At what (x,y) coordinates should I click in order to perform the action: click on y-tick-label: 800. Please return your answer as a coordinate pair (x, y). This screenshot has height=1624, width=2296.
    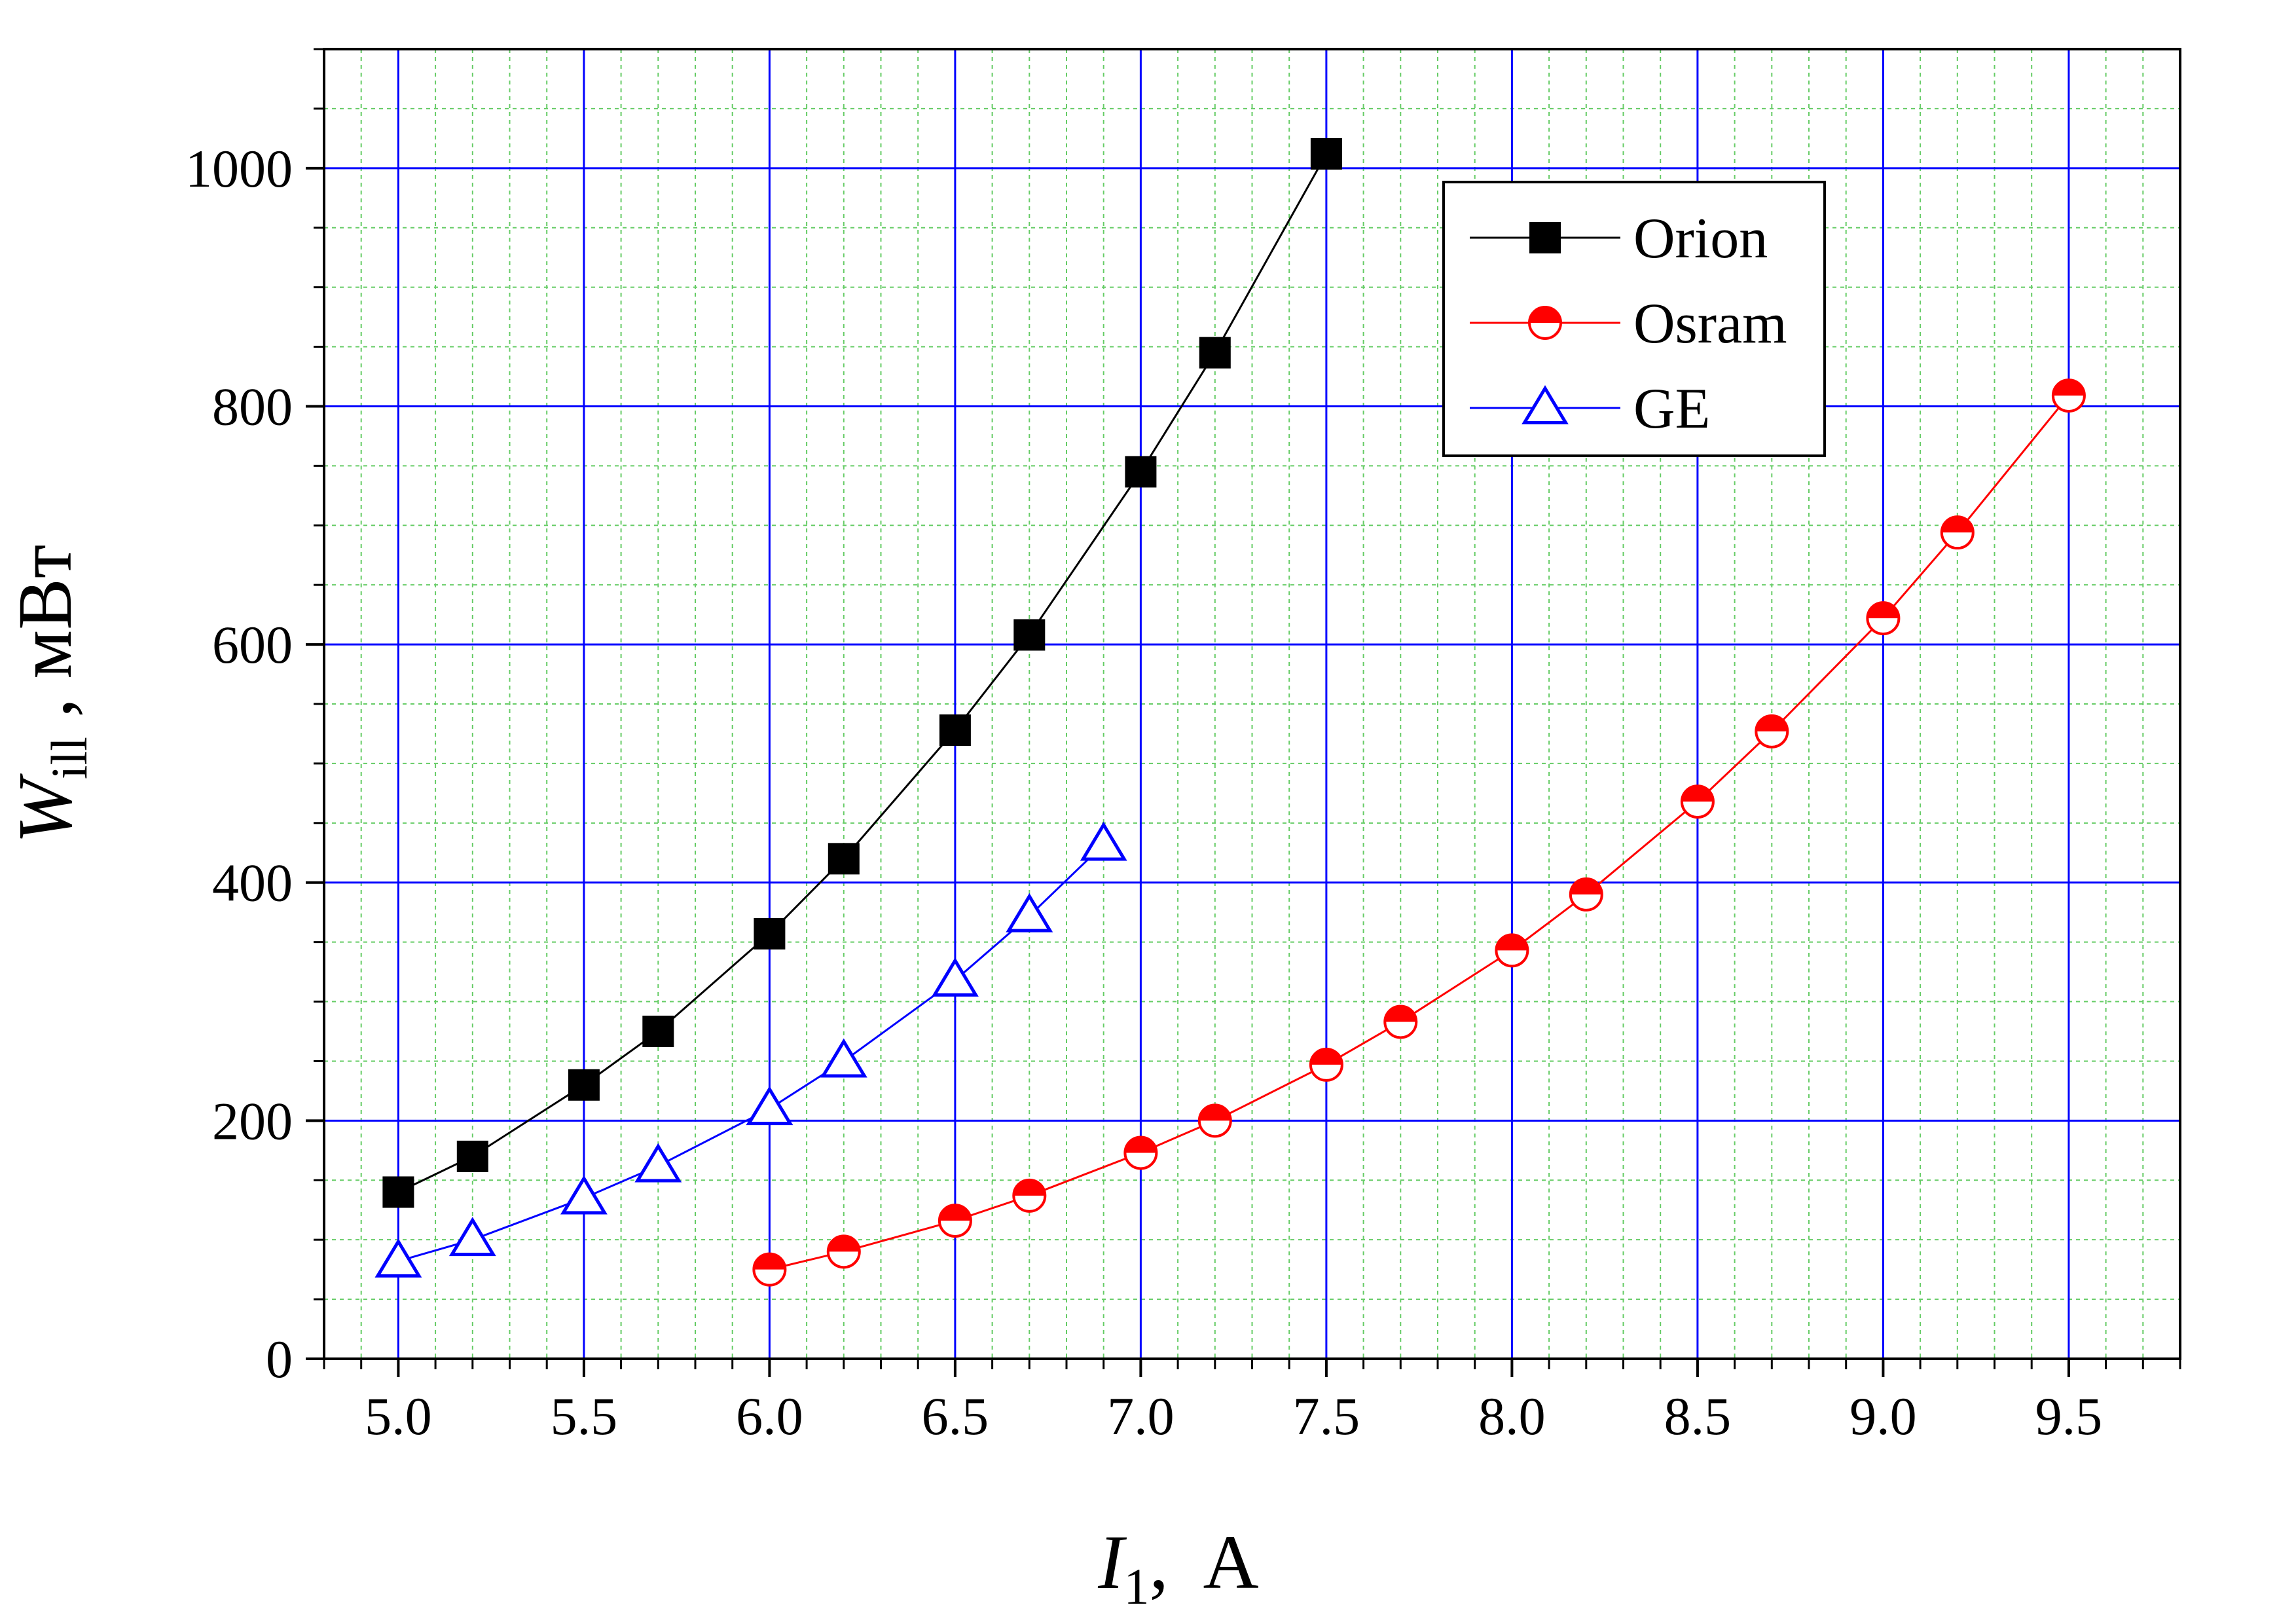
    Looking at the image, I should click on (252, 406).